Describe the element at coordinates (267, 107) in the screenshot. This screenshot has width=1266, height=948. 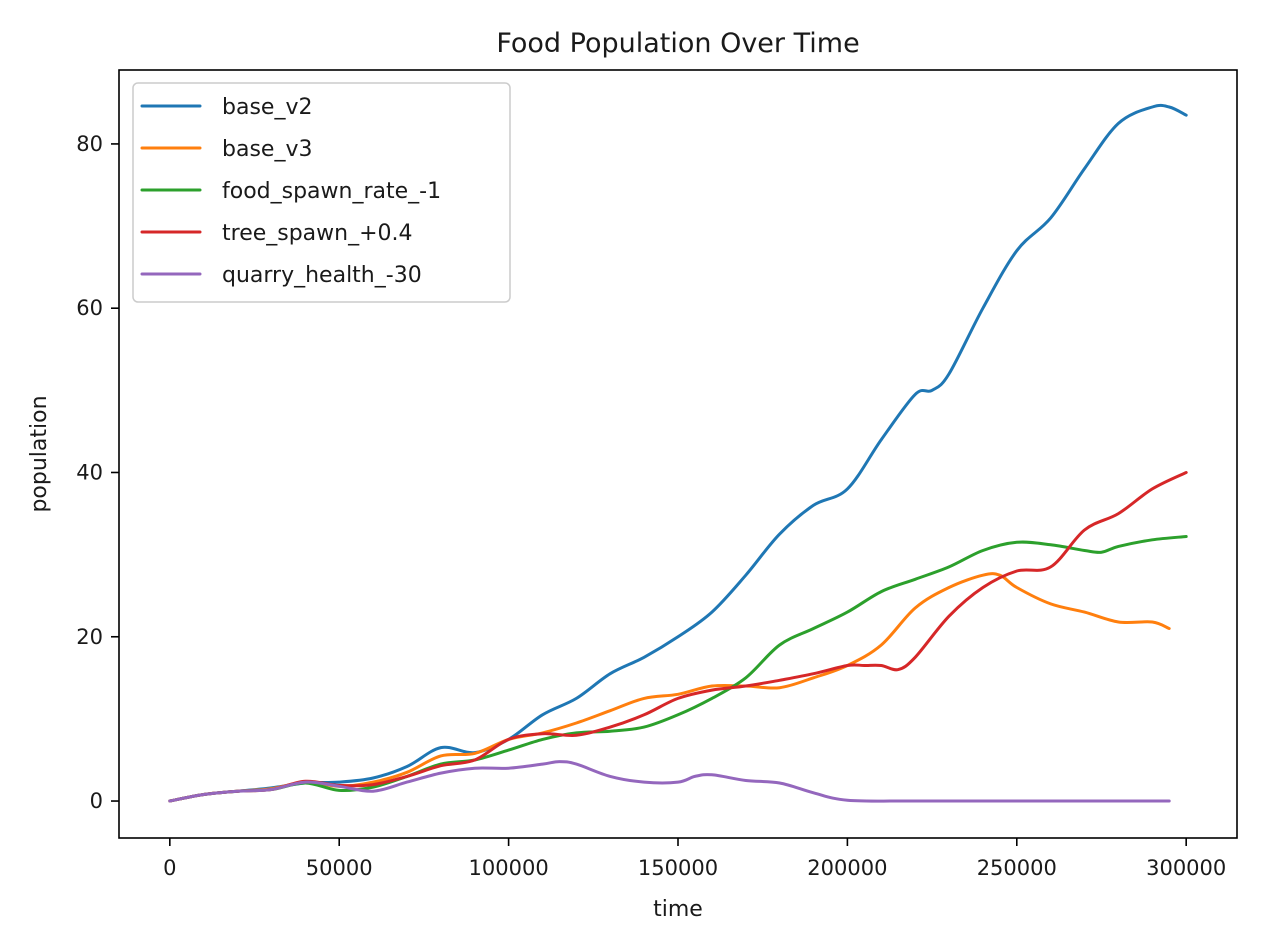
I see `legend-label-0: base_v2` at that location.